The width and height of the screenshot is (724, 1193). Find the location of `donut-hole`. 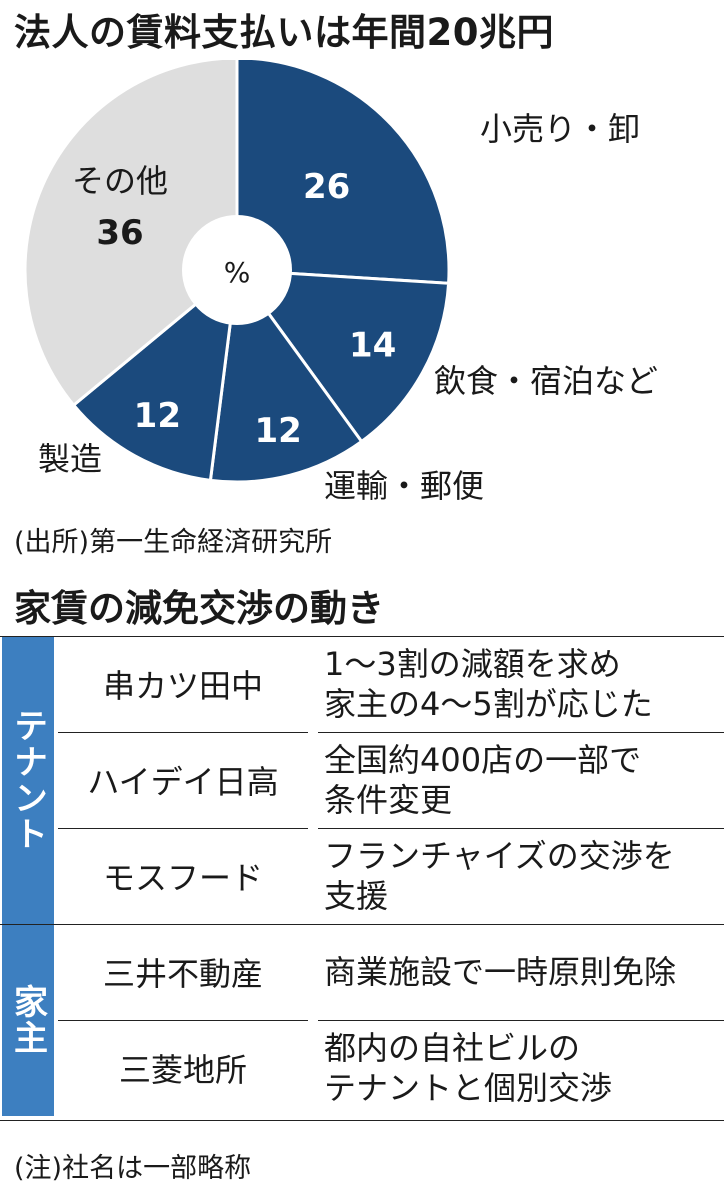

donut-hole is located at coordinates (237, 270).